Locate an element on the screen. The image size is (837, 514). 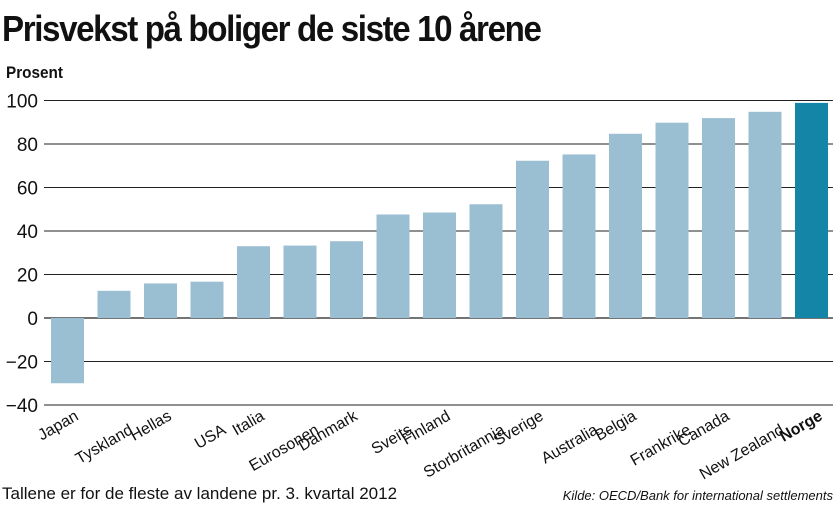
x-tick-label: Norge is located at coordinates (801, 427).